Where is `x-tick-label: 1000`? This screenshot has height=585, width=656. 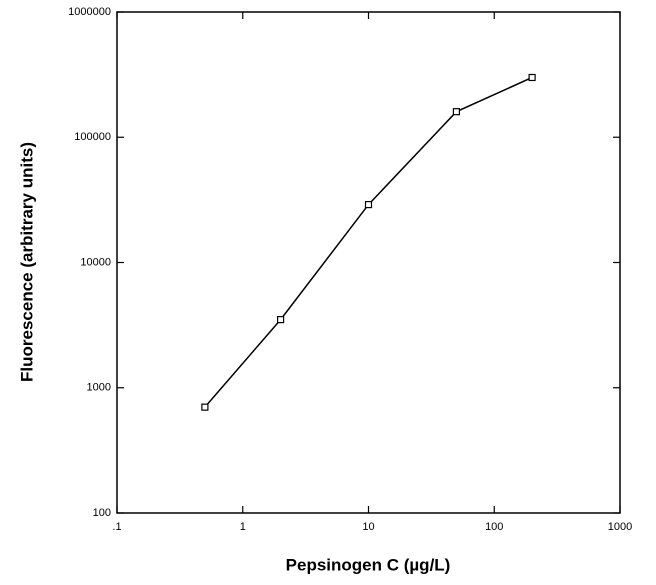 x-tick-label: 1000 is located at coordinates (620, 527).